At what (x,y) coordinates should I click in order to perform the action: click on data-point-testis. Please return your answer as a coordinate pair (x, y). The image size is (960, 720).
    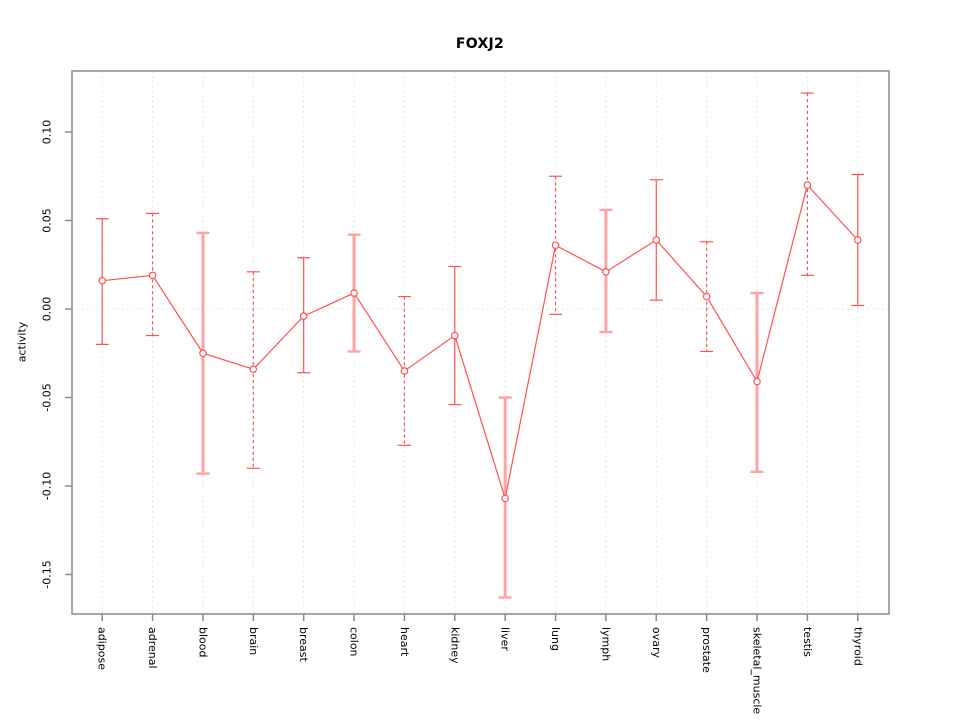
    Looking at the image, I should click on (807, 185).